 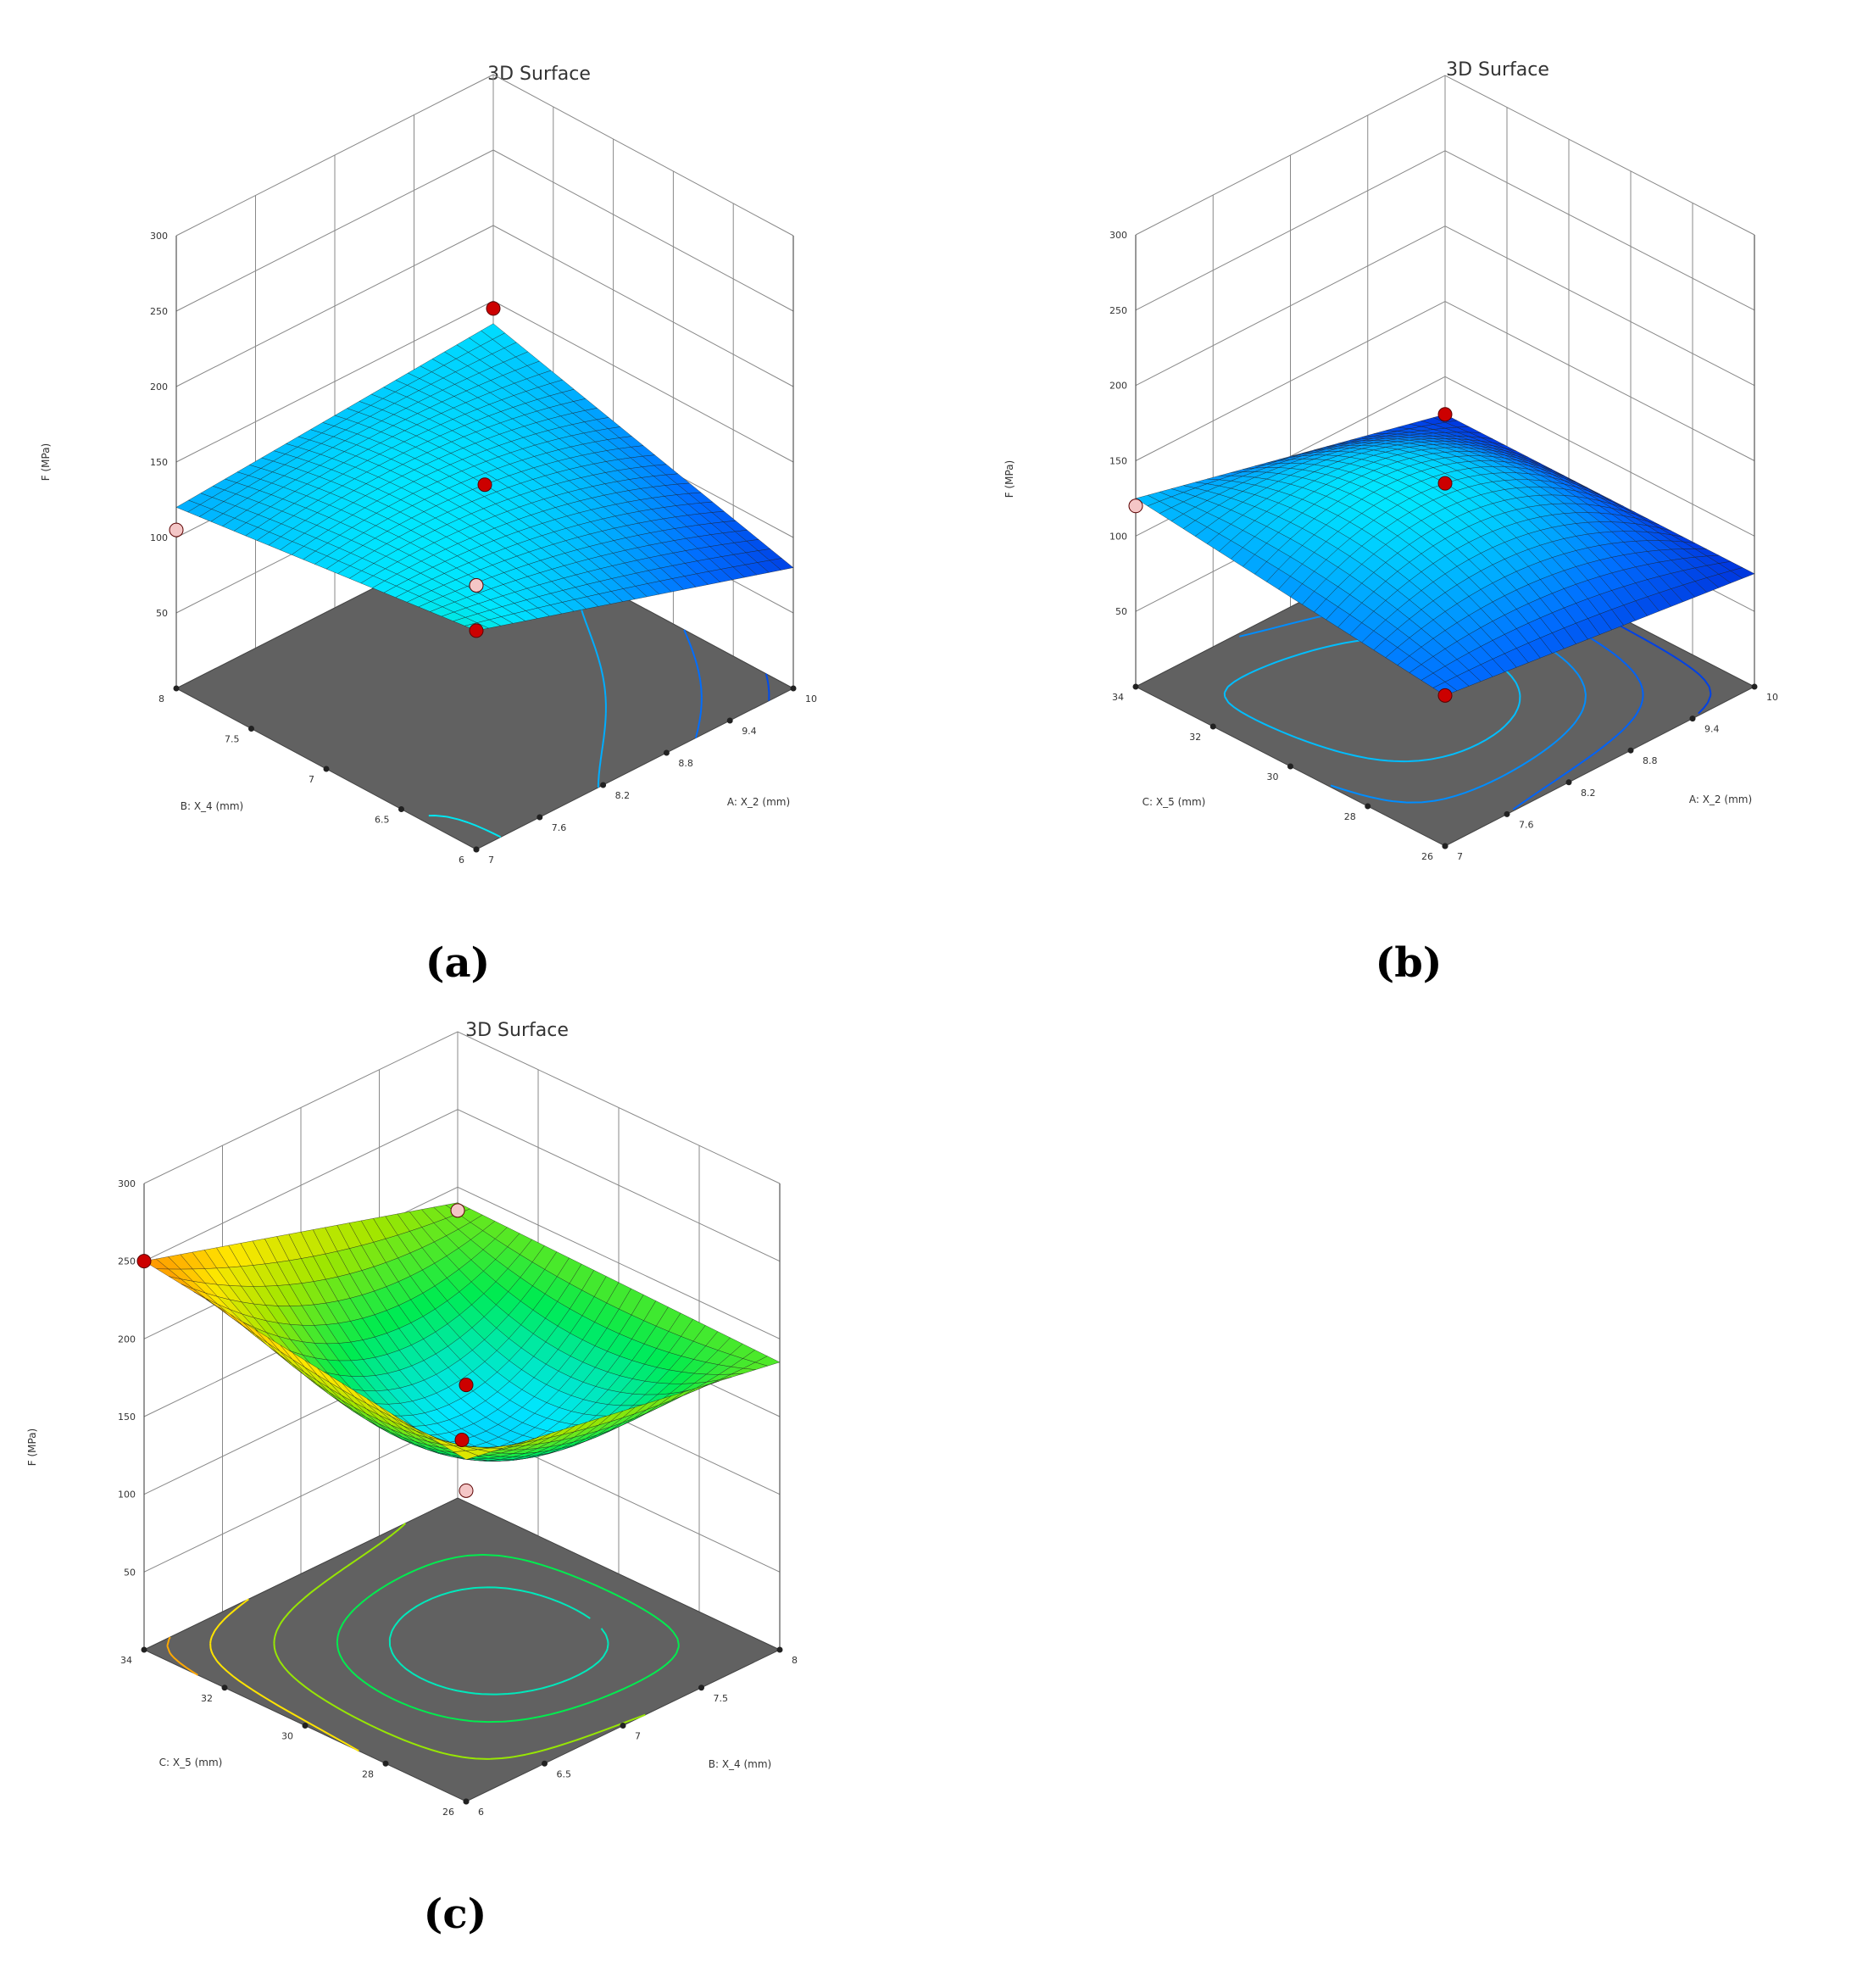 I want to click on y-axis-label: B: X_4 (mm), so click(x=213, y=806).